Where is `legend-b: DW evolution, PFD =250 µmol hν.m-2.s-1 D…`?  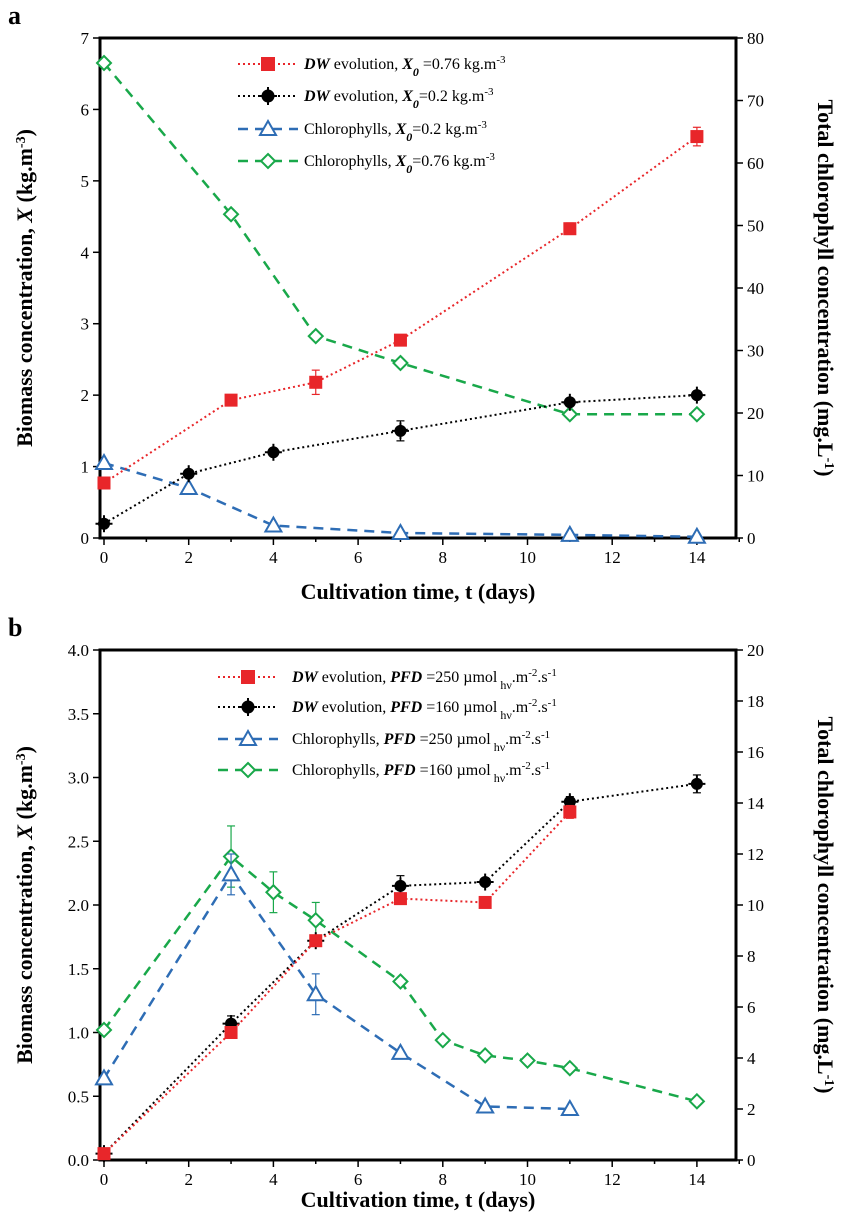 legend-b: DW evolution, PFD =250 µmol hν.m-2.s-1 D… is located at coordinates (387, 726).